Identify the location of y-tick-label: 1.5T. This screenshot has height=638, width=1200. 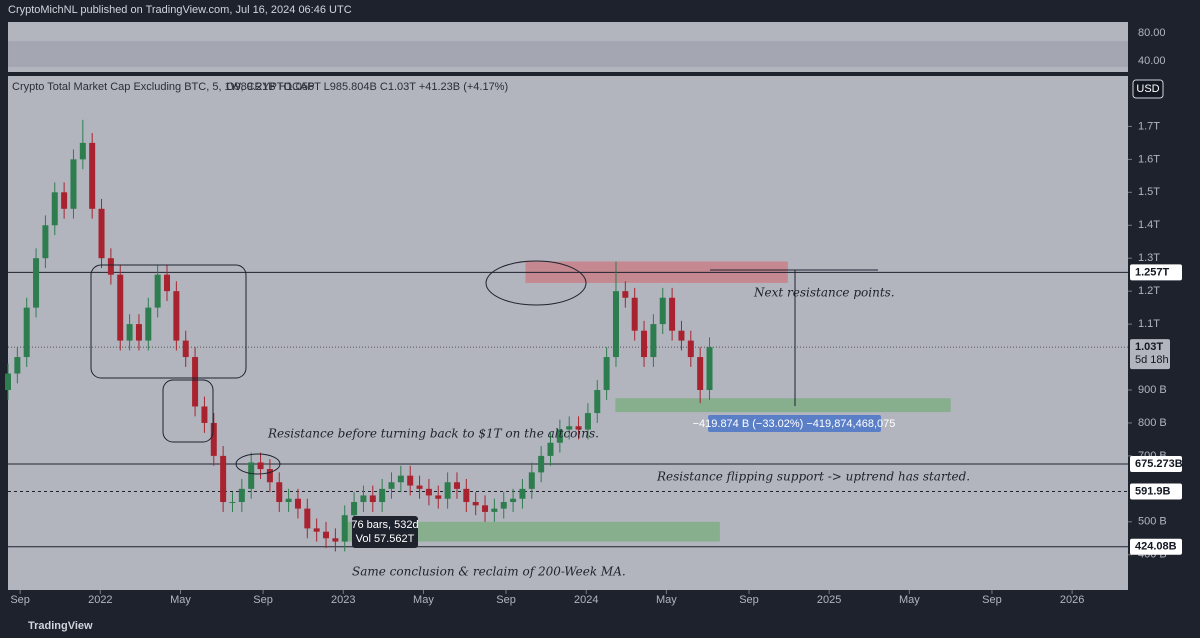
(1149, 192).